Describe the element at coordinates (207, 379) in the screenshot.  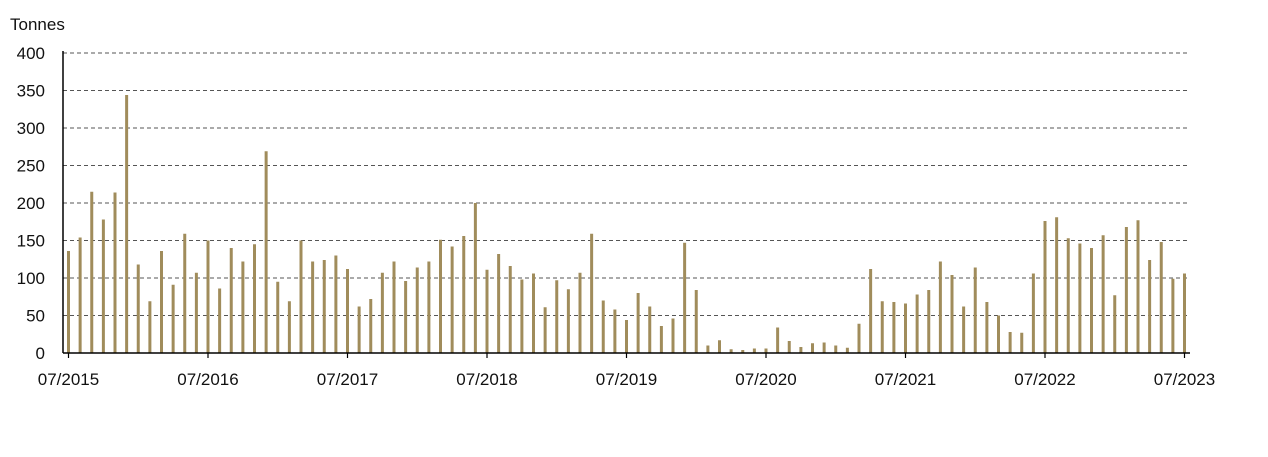
I see `x-tick-label: 07/2016` at that location.